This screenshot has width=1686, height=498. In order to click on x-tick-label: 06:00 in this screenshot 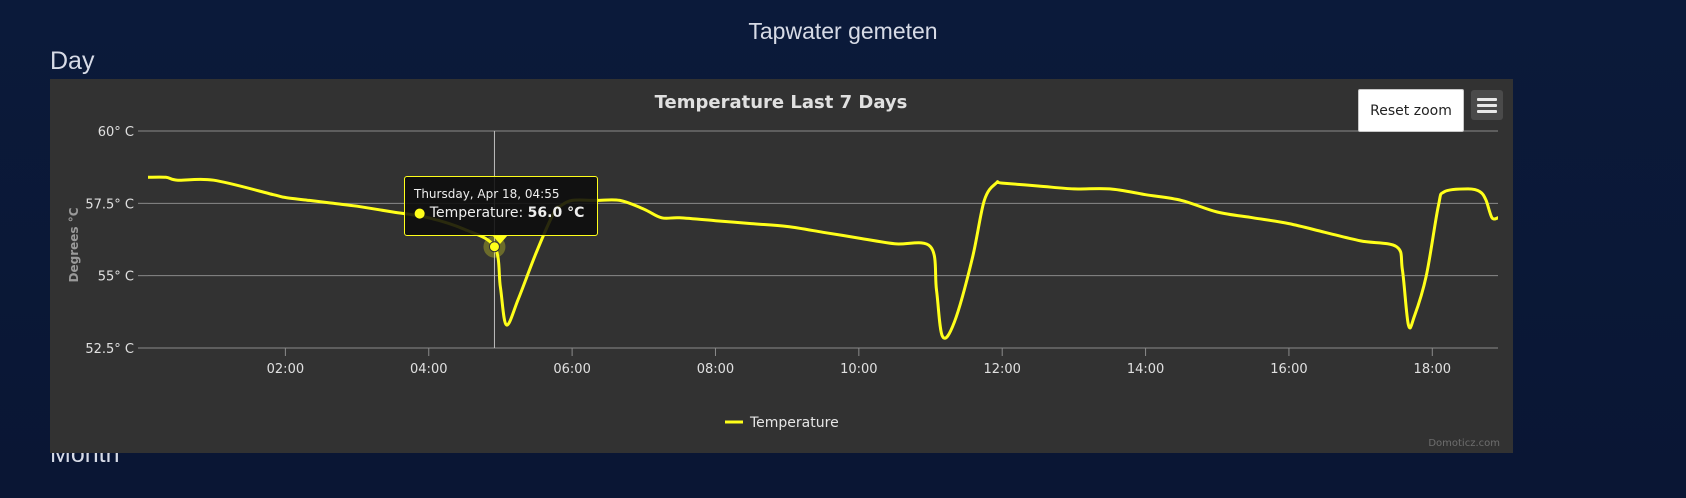, I will do `click(571, 369)`.